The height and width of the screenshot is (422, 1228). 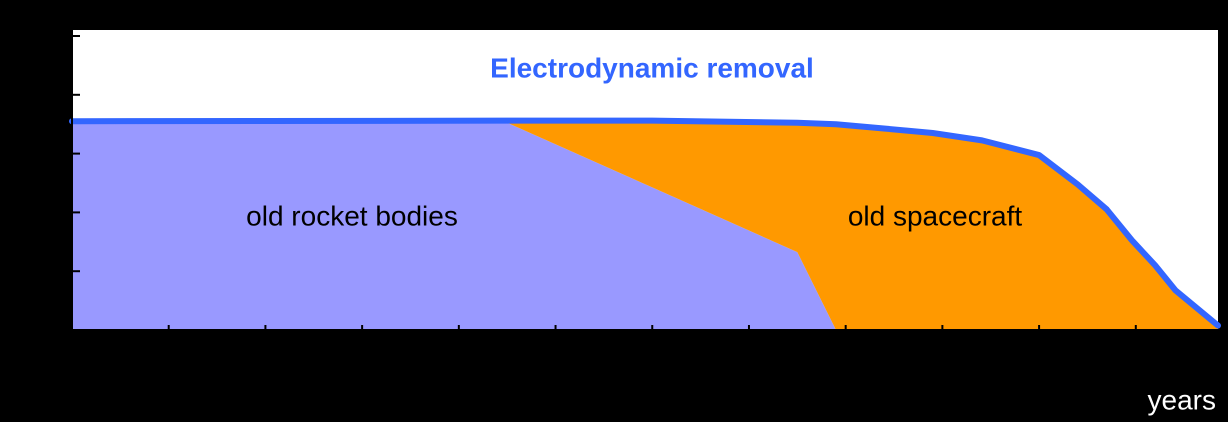 What do you see at coordinates (120, 354) in the screenshot?
I see `x-tick-label: 1` at bounding box center [120, 354].